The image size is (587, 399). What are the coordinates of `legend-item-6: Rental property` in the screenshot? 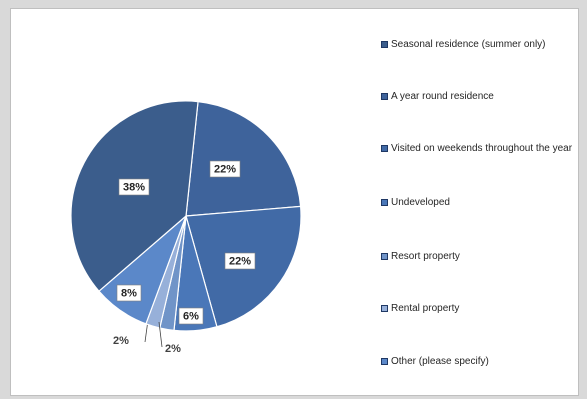 It's located at (478, 309).